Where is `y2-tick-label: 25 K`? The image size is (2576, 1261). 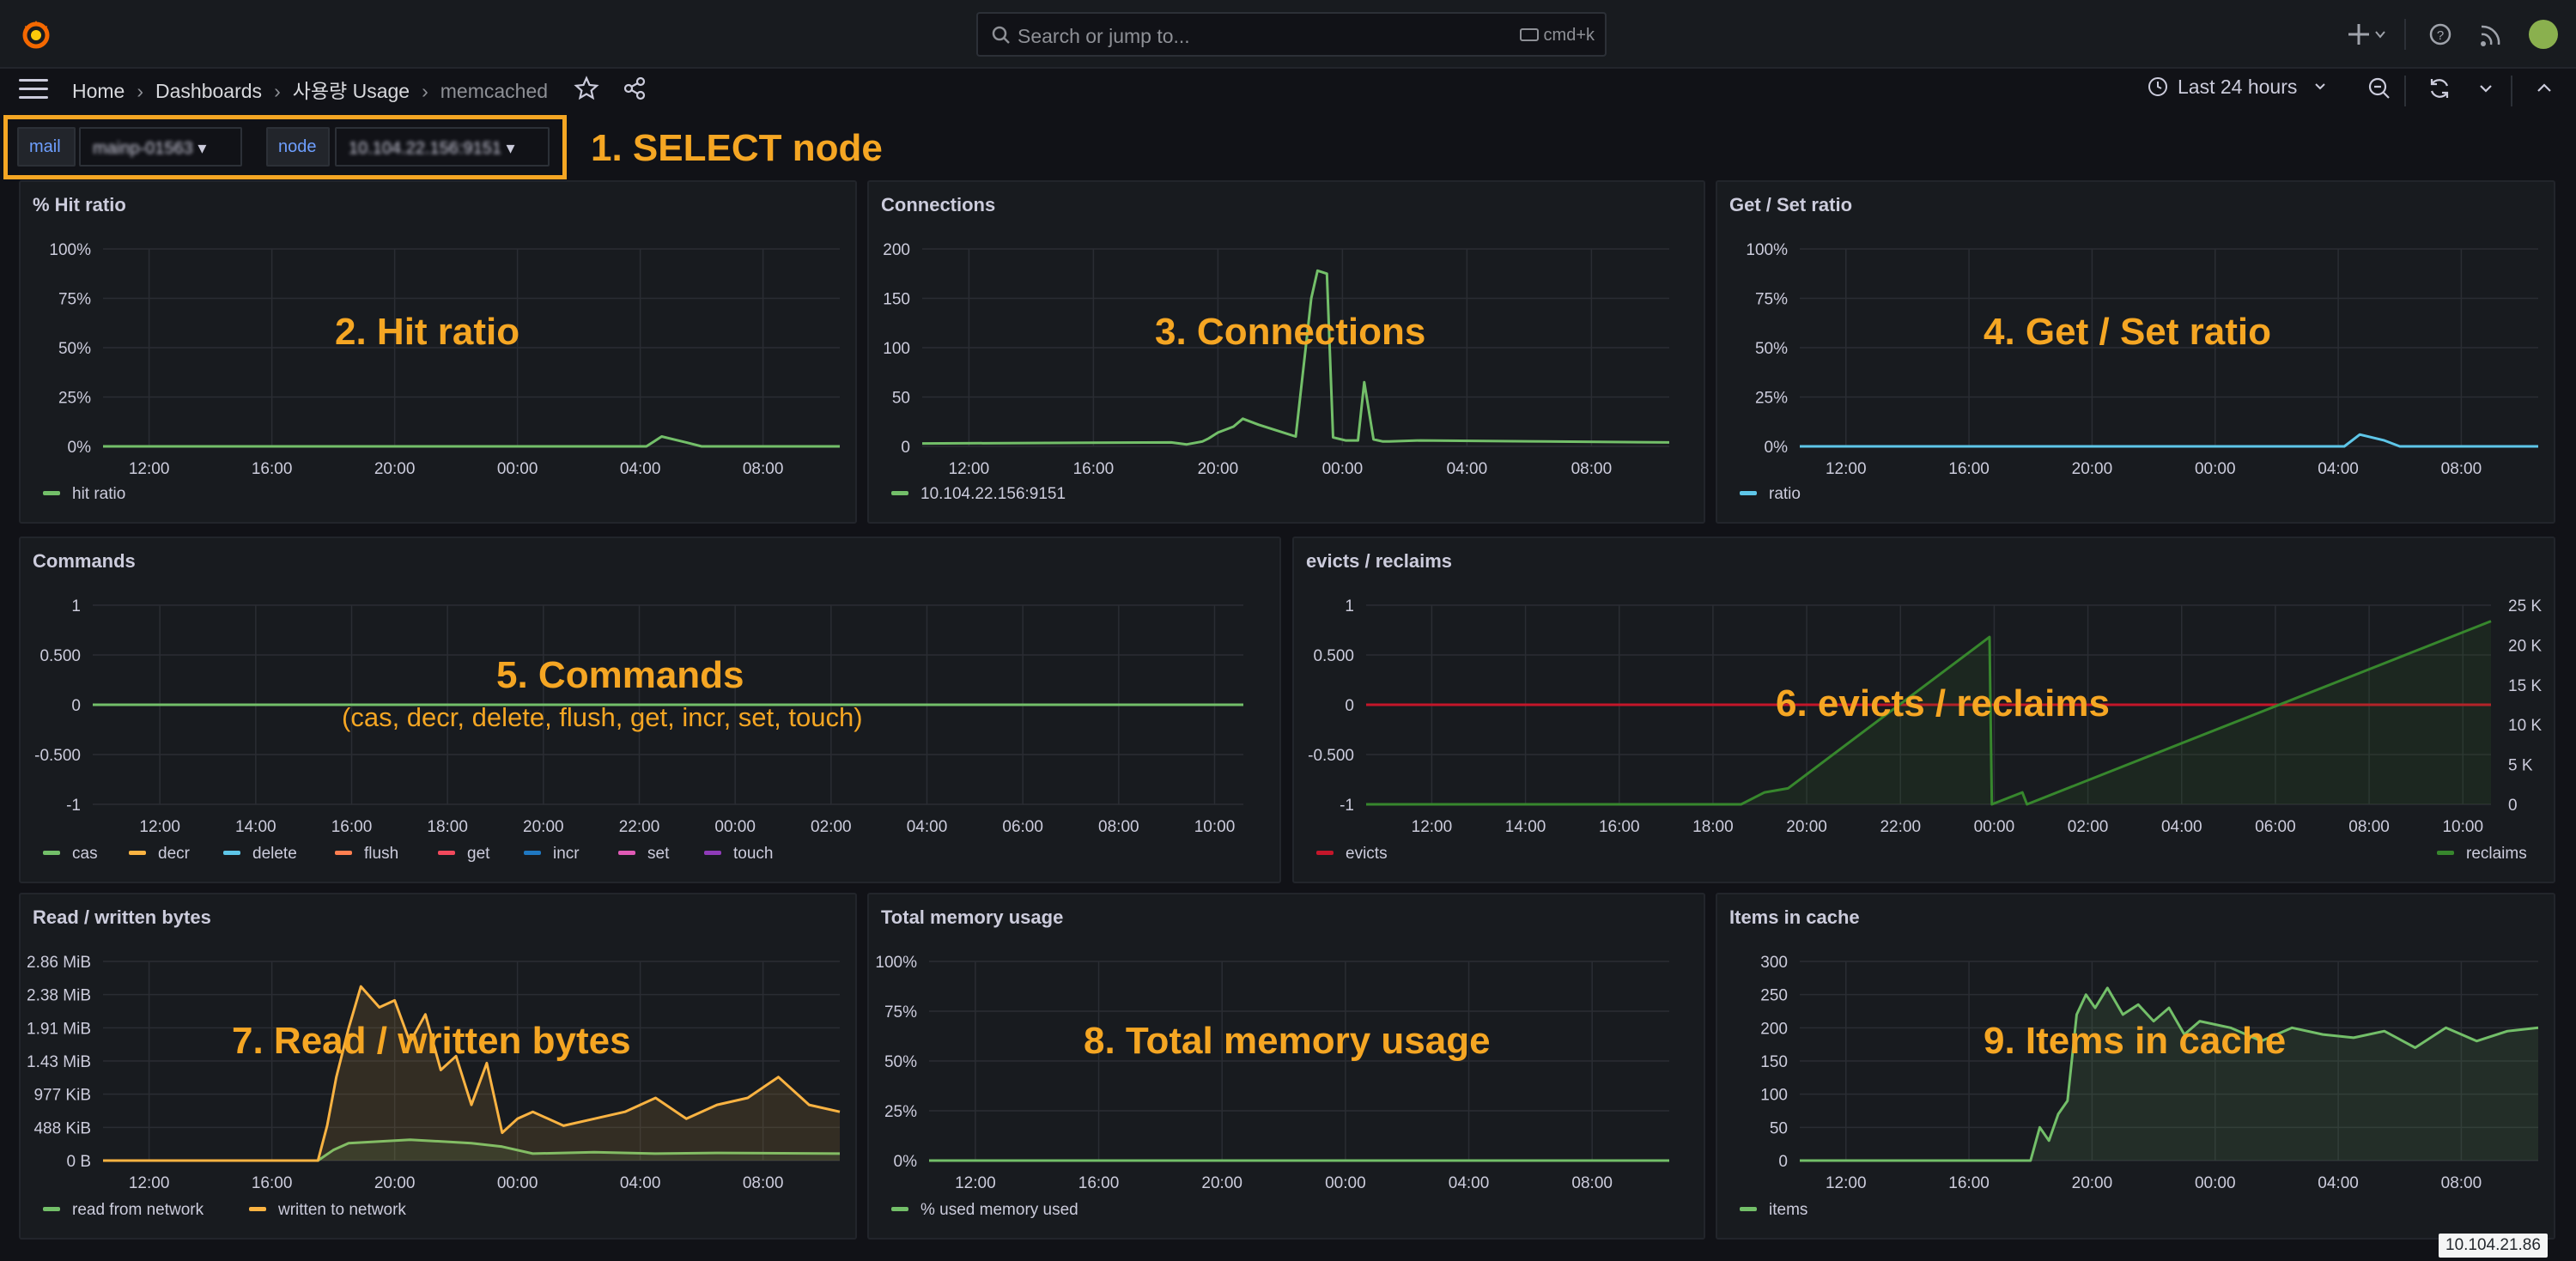
y2-tick-label: 25 K is located at coordinates (2525, 606).